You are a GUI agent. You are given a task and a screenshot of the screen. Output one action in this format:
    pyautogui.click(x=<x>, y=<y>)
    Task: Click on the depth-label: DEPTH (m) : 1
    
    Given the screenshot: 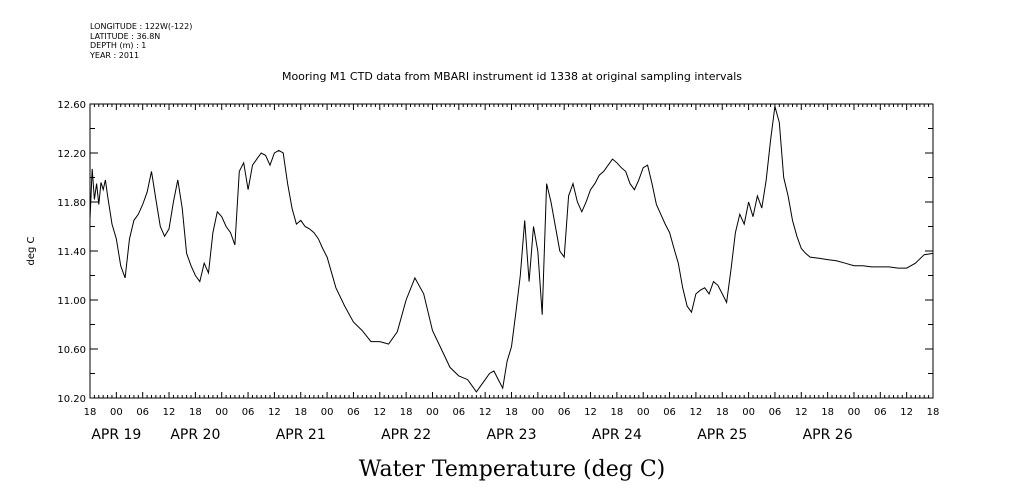 What is the action you would take?
    pyautogui.click(x=118, y=45)
    